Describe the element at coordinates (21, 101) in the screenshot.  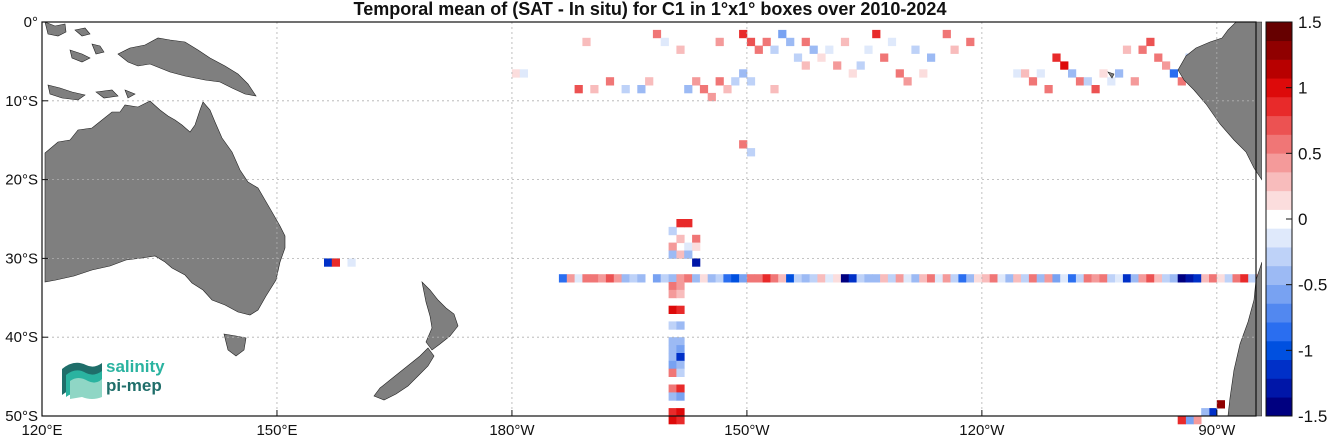
I see `y-tick-label: 10°S` at that location.